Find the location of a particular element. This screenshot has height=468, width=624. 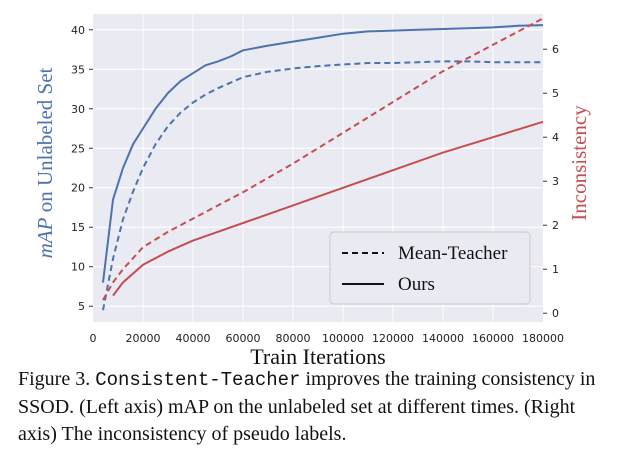

caption-prefix: Figure 3. is located at coordinates (57, 379).